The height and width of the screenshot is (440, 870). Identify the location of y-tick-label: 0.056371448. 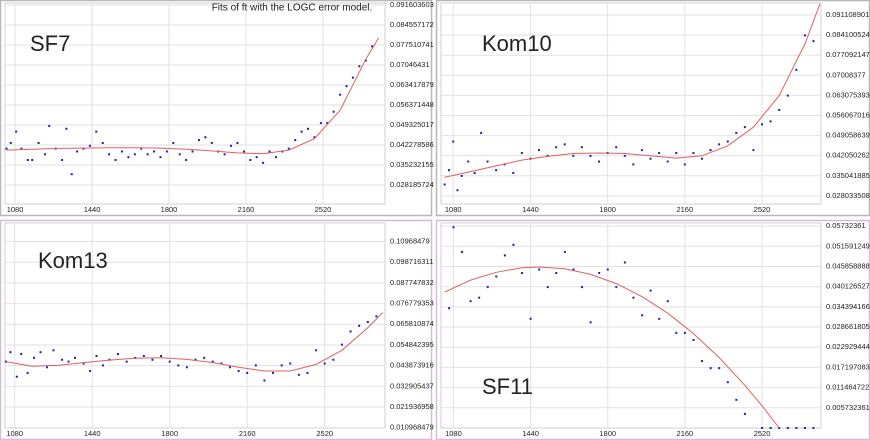
(412, 104).